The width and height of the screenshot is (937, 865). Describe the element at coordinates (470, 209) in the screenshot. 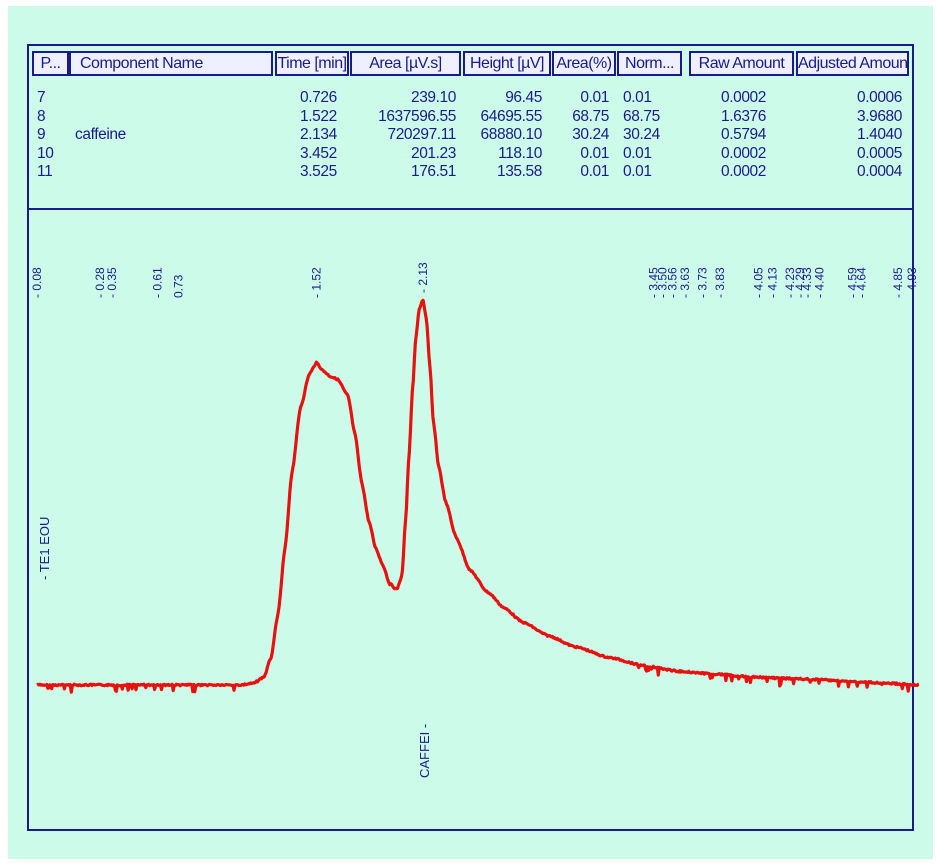

I see `table-separator` at that location.